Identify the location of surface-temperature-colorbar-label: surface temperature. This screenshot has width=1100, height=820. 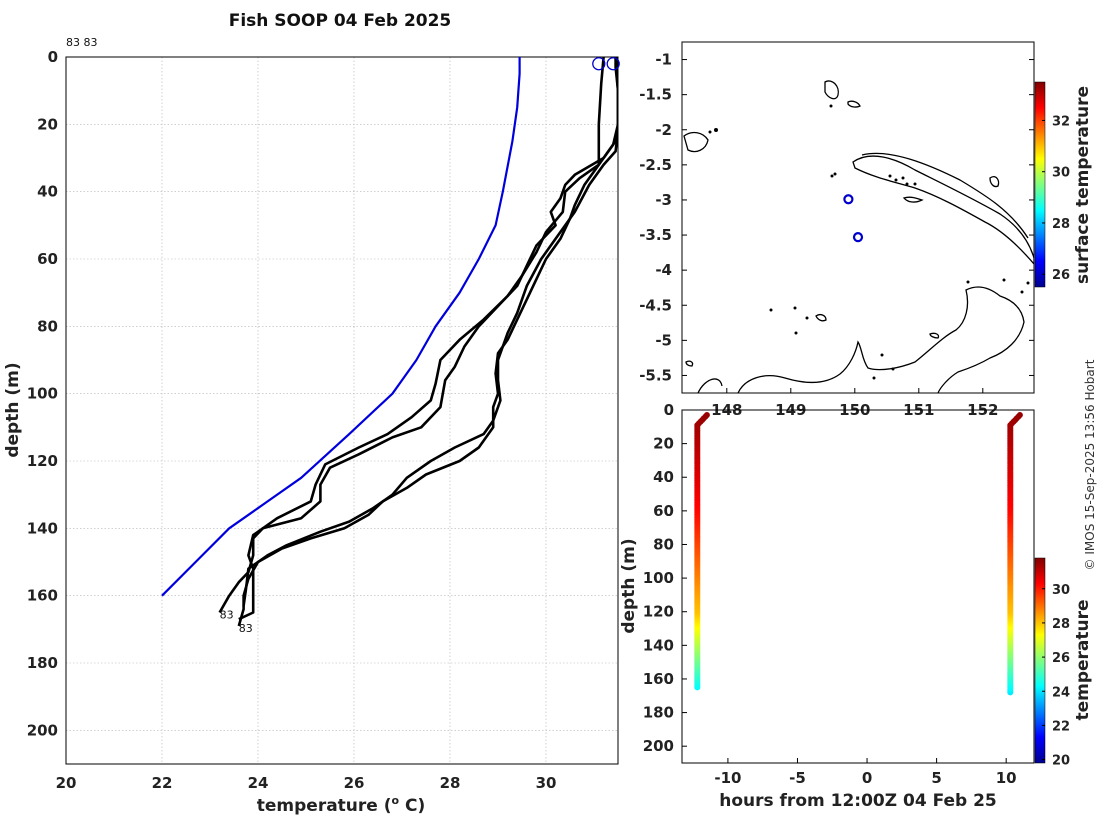
(1083, 185).